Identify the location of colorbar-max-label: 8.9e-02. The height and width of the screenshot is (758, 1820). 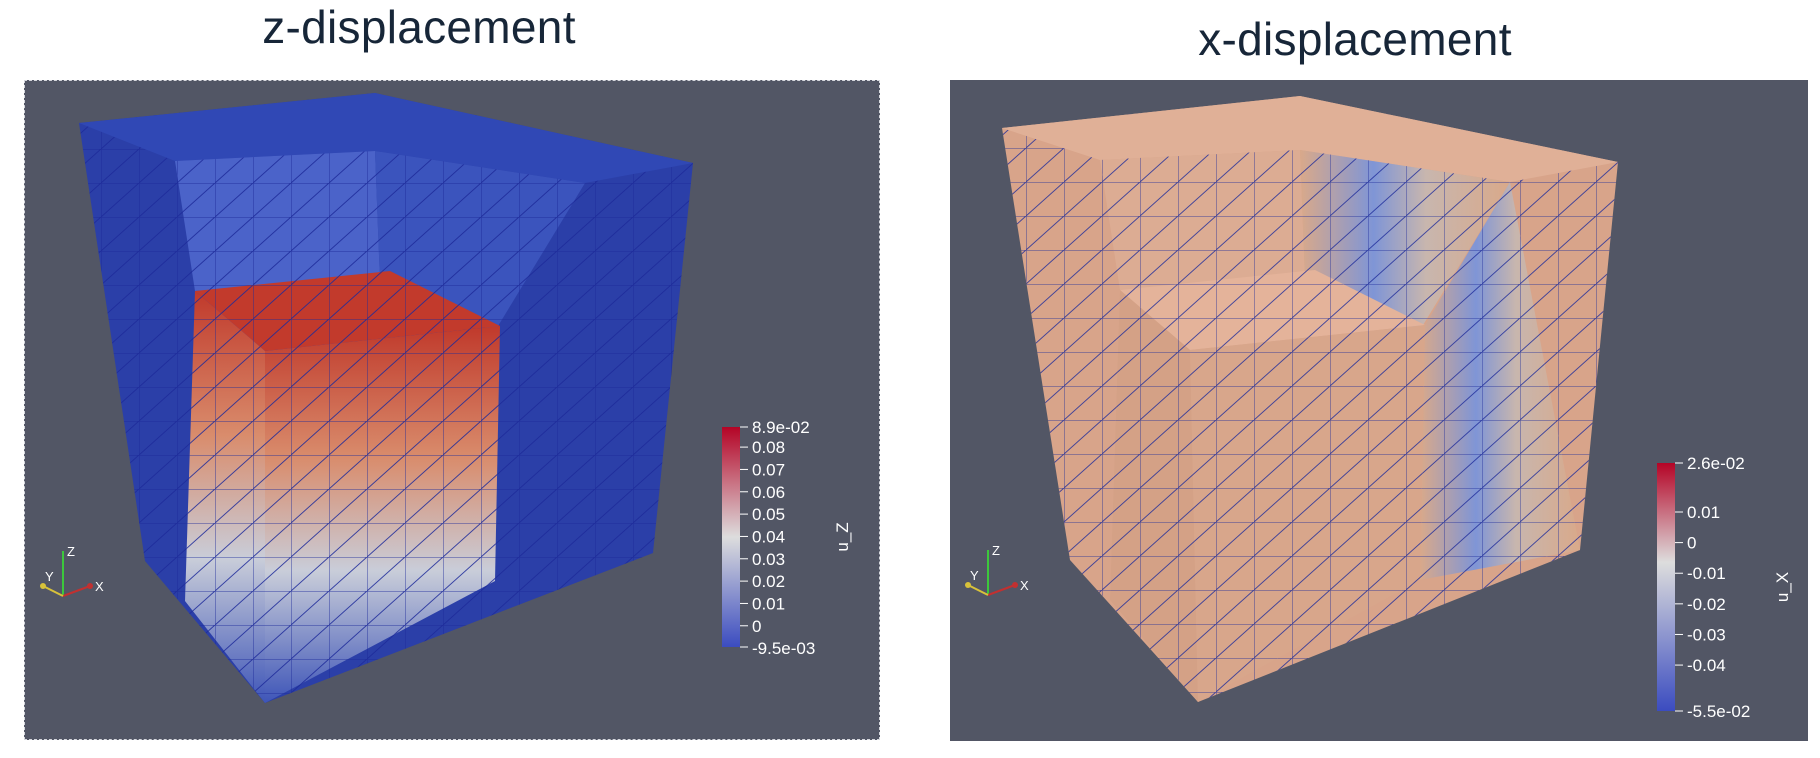
(781, 427).